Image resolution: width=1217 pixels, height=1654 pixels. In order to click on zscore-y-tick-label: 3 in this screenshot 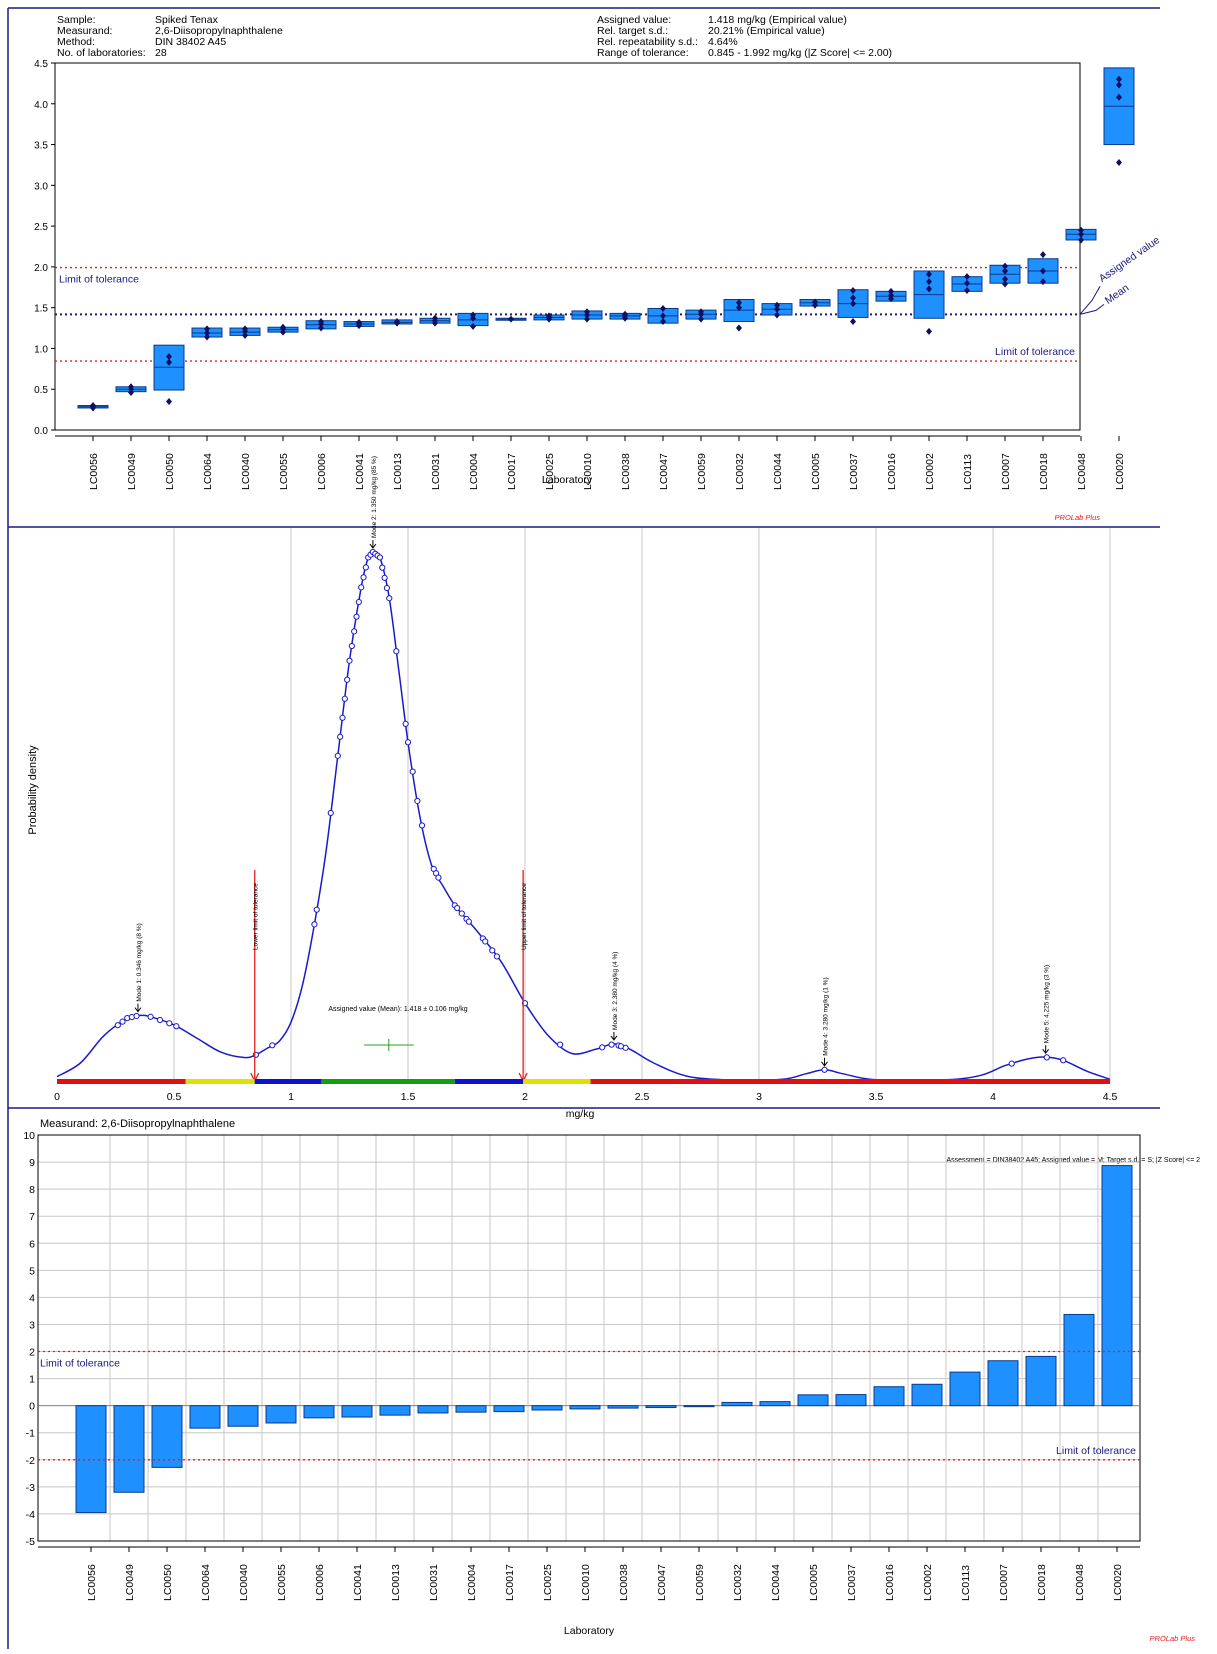, I will do `click(32, 1325)`.